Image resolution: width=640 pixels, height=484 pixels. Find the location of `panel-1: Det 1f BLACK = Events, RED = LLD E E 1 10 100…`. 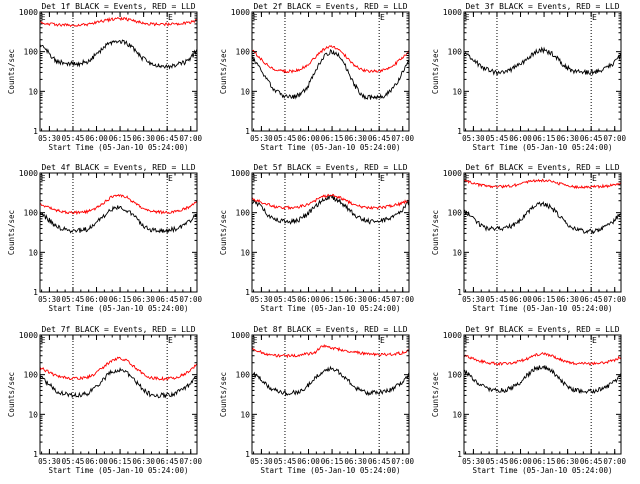

panel-1: Det 1f BLACK = Events, RED = LLD E E 1 10 100… is located at coordinates (104, 77).